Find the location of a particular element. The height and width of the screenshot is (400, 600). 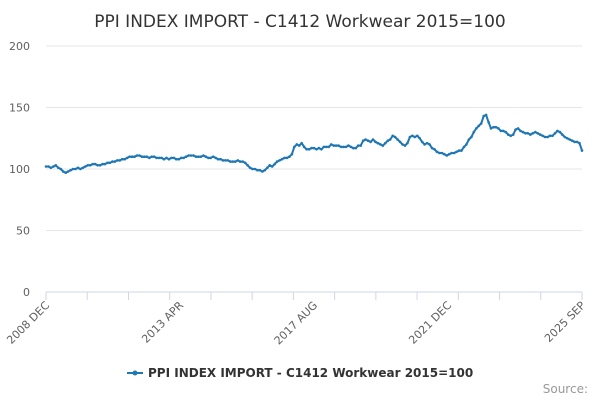

y-tick-label: 200 is located at coordinates (19, 46).